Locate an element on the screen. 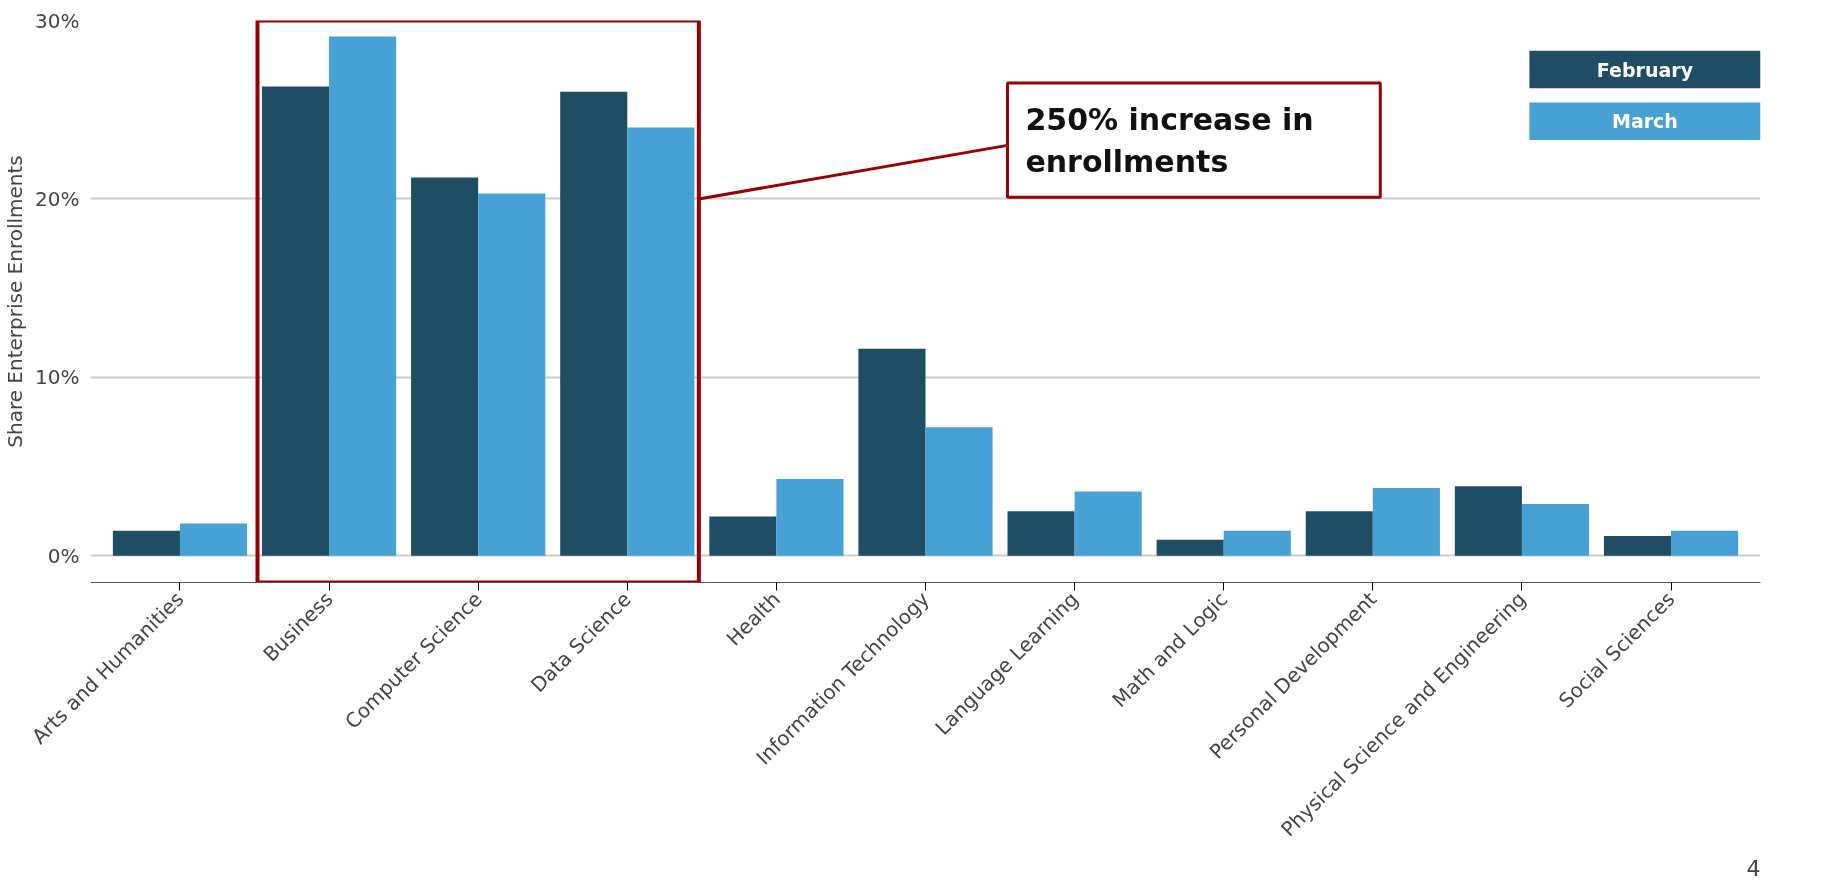  y-tick-label: 30% is located at coordinates (57, 20).